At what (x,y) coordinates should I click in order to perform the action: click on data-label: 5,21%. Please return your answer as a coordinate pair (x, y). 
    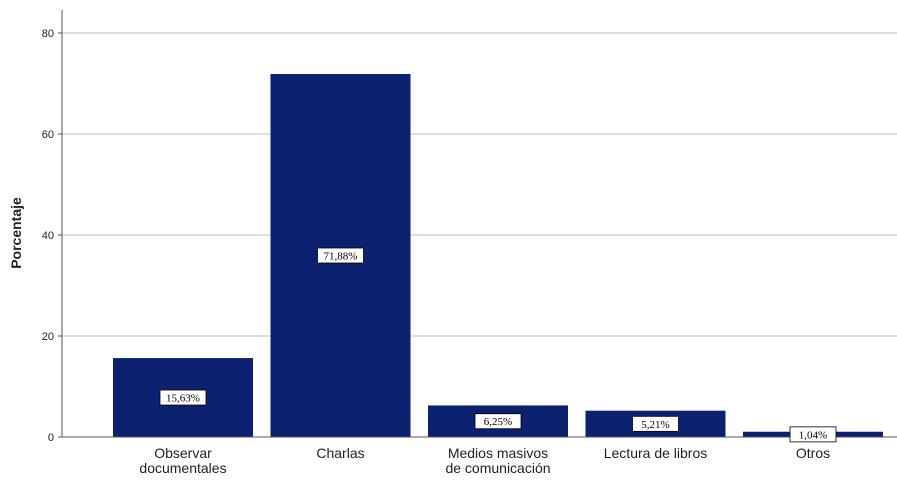
    Looking at the image, I should click on (655, 423).